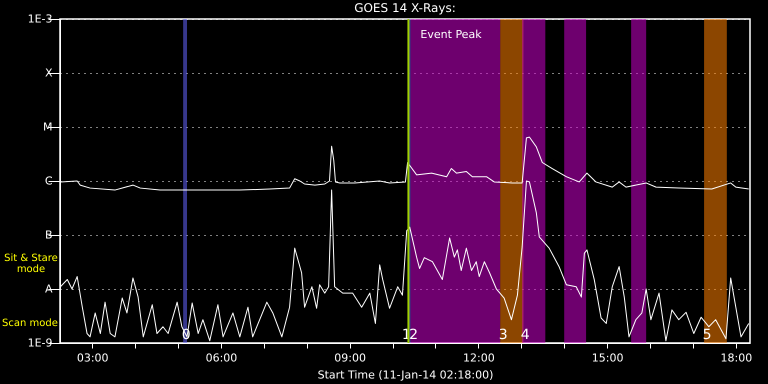  What do you see at coordinates (707, 335) in the screenshot?
I see `band-label: 5` at bounding box center [707, 335].